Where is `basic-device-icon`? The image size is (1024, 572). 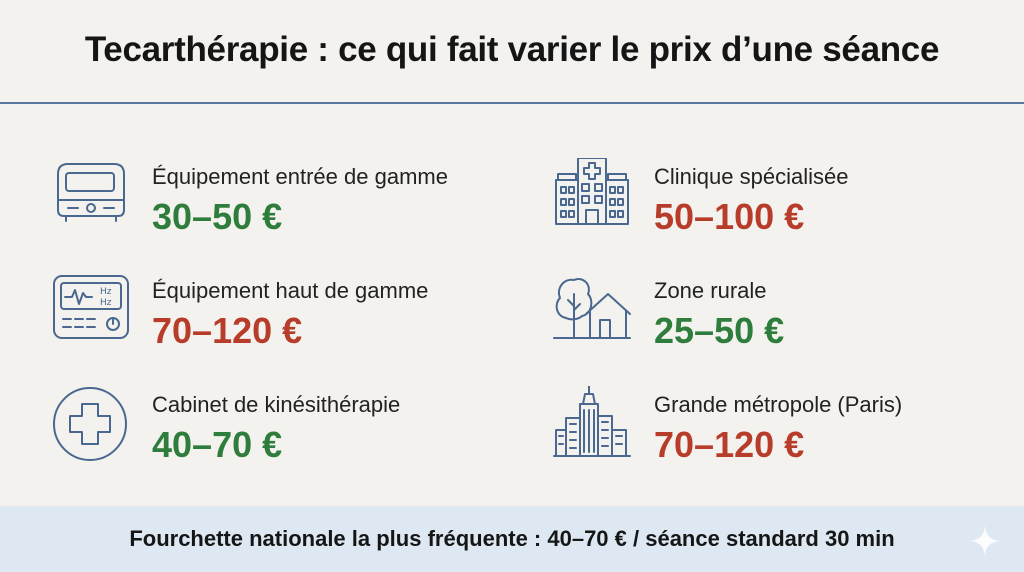
basic-device-icon is located at coordinates (90, 198).